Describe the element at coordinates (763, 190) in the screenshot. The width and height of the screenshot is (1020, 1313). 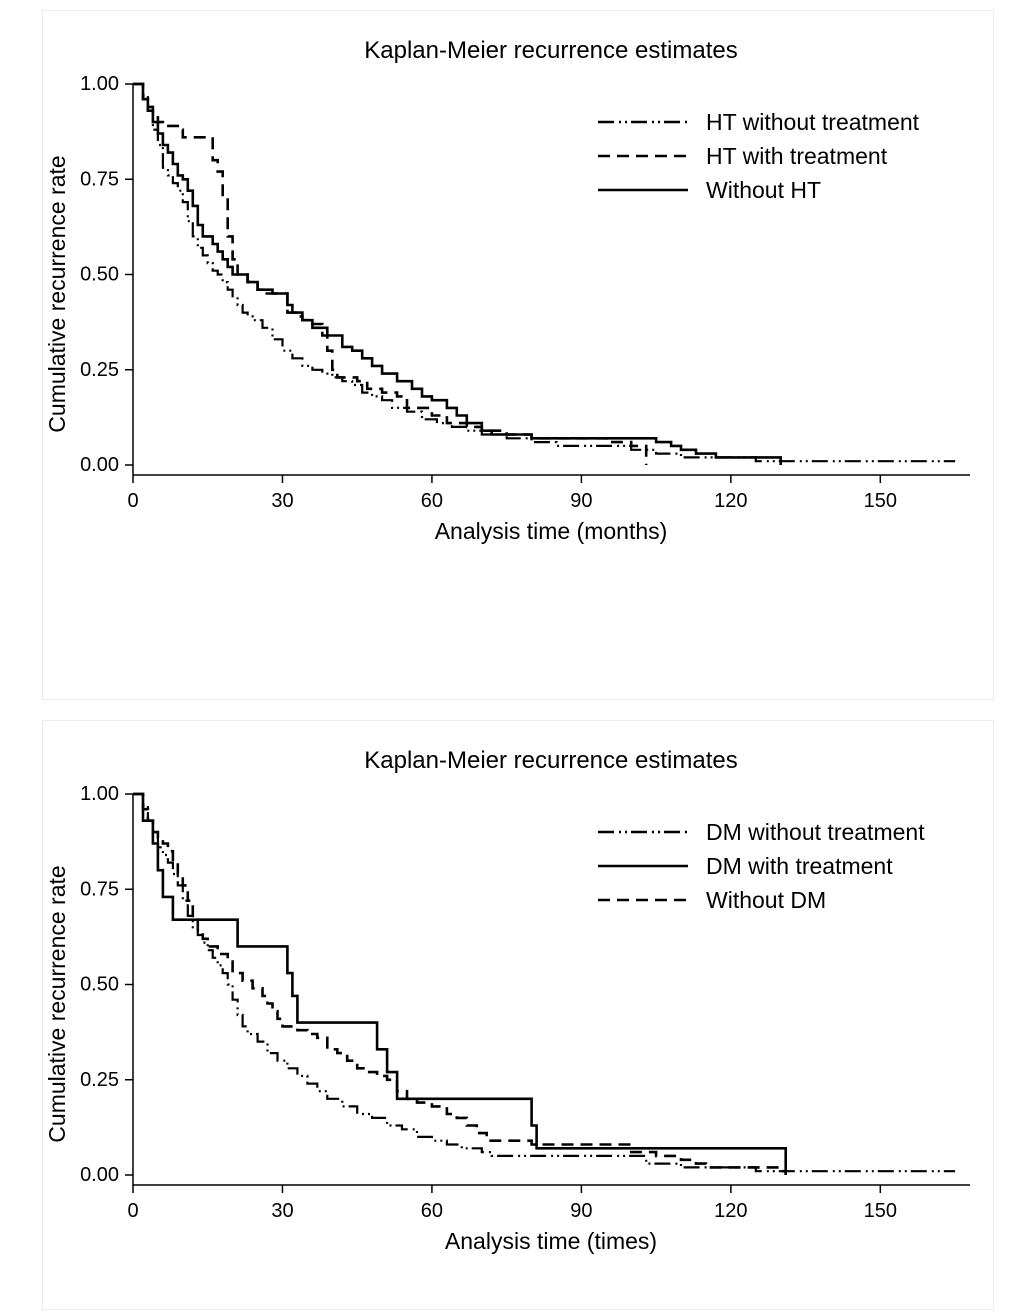
I see `legend-label-3: Without HT` at that location.